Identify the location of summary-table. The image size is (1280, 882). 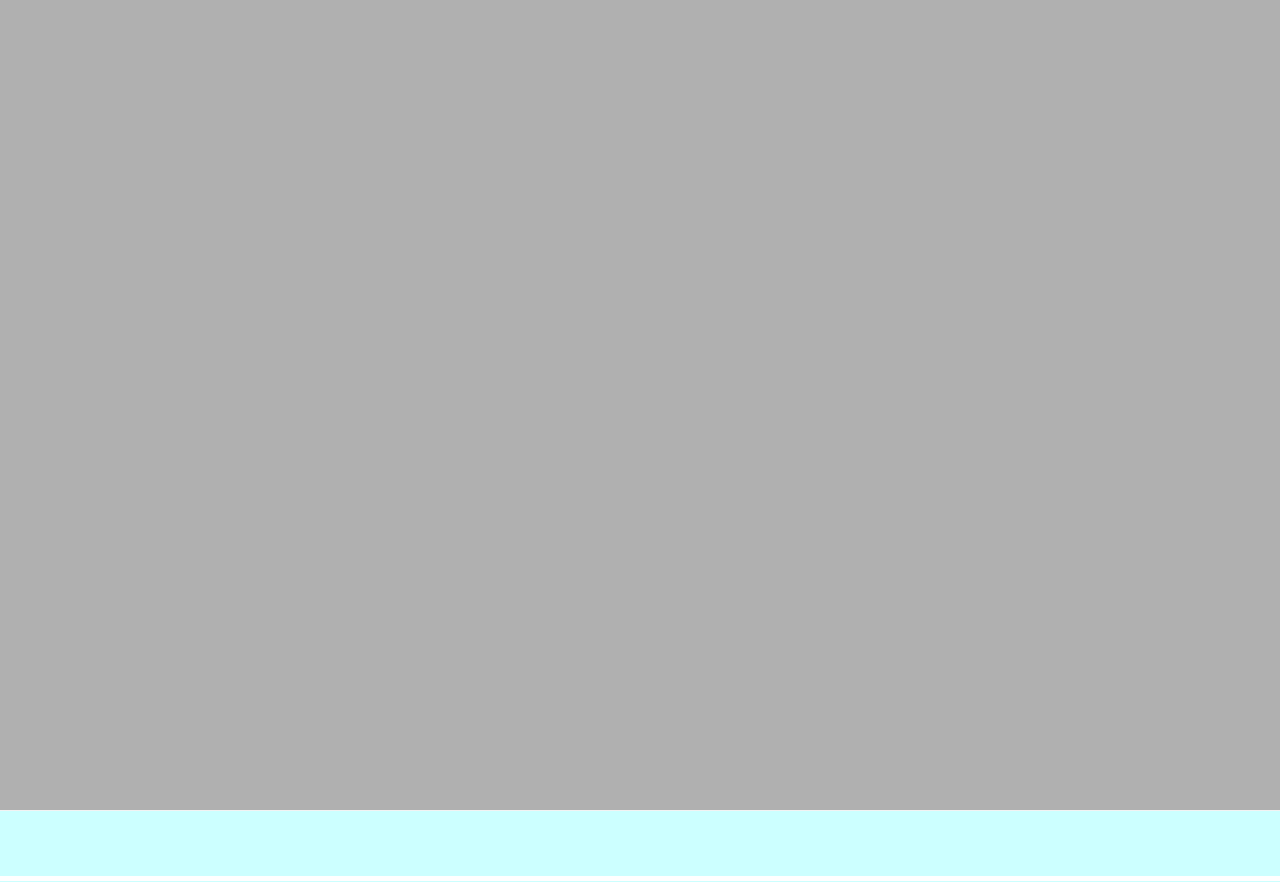
(640, 846).